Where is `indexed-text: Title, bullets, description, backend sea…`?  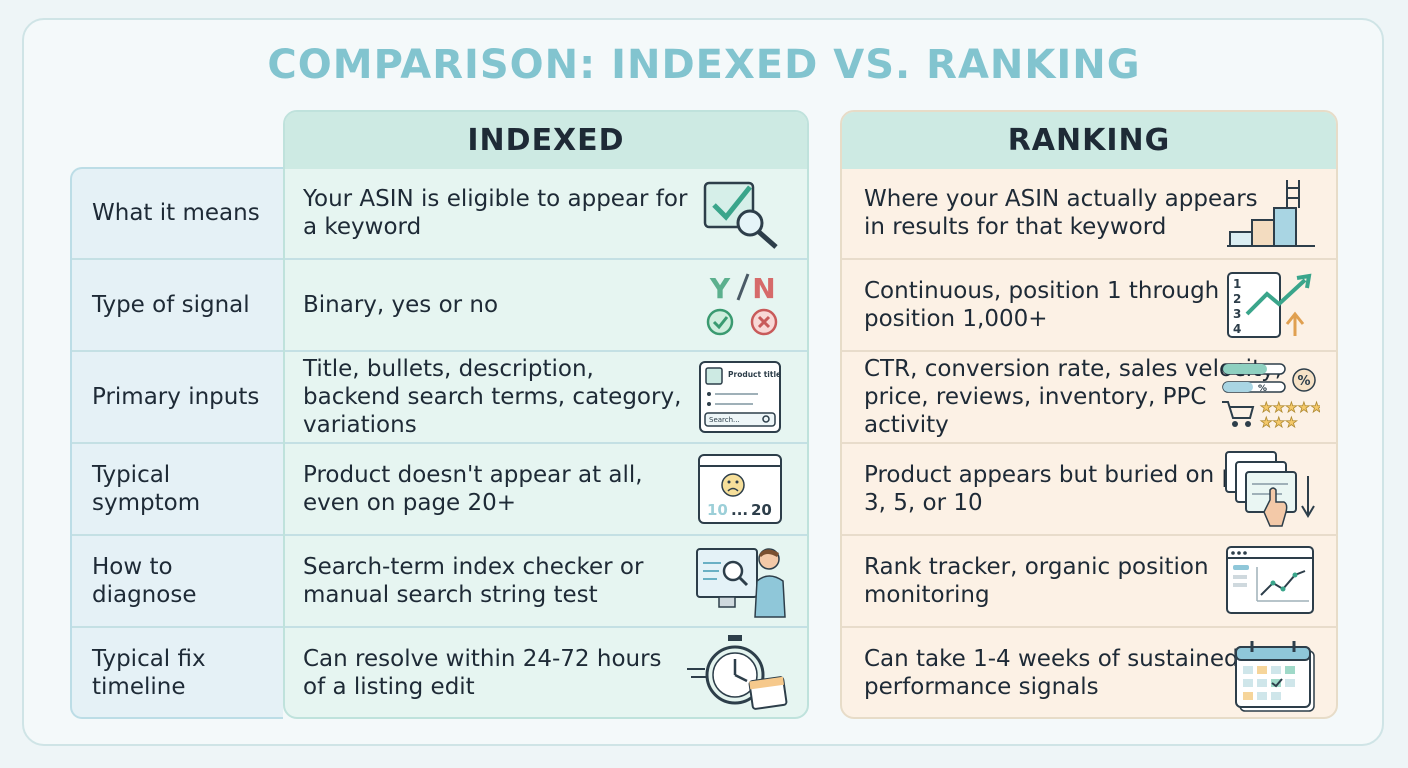
indexed-text: Title, bullets, description, backend sea… is located at coordinates (492, 397).